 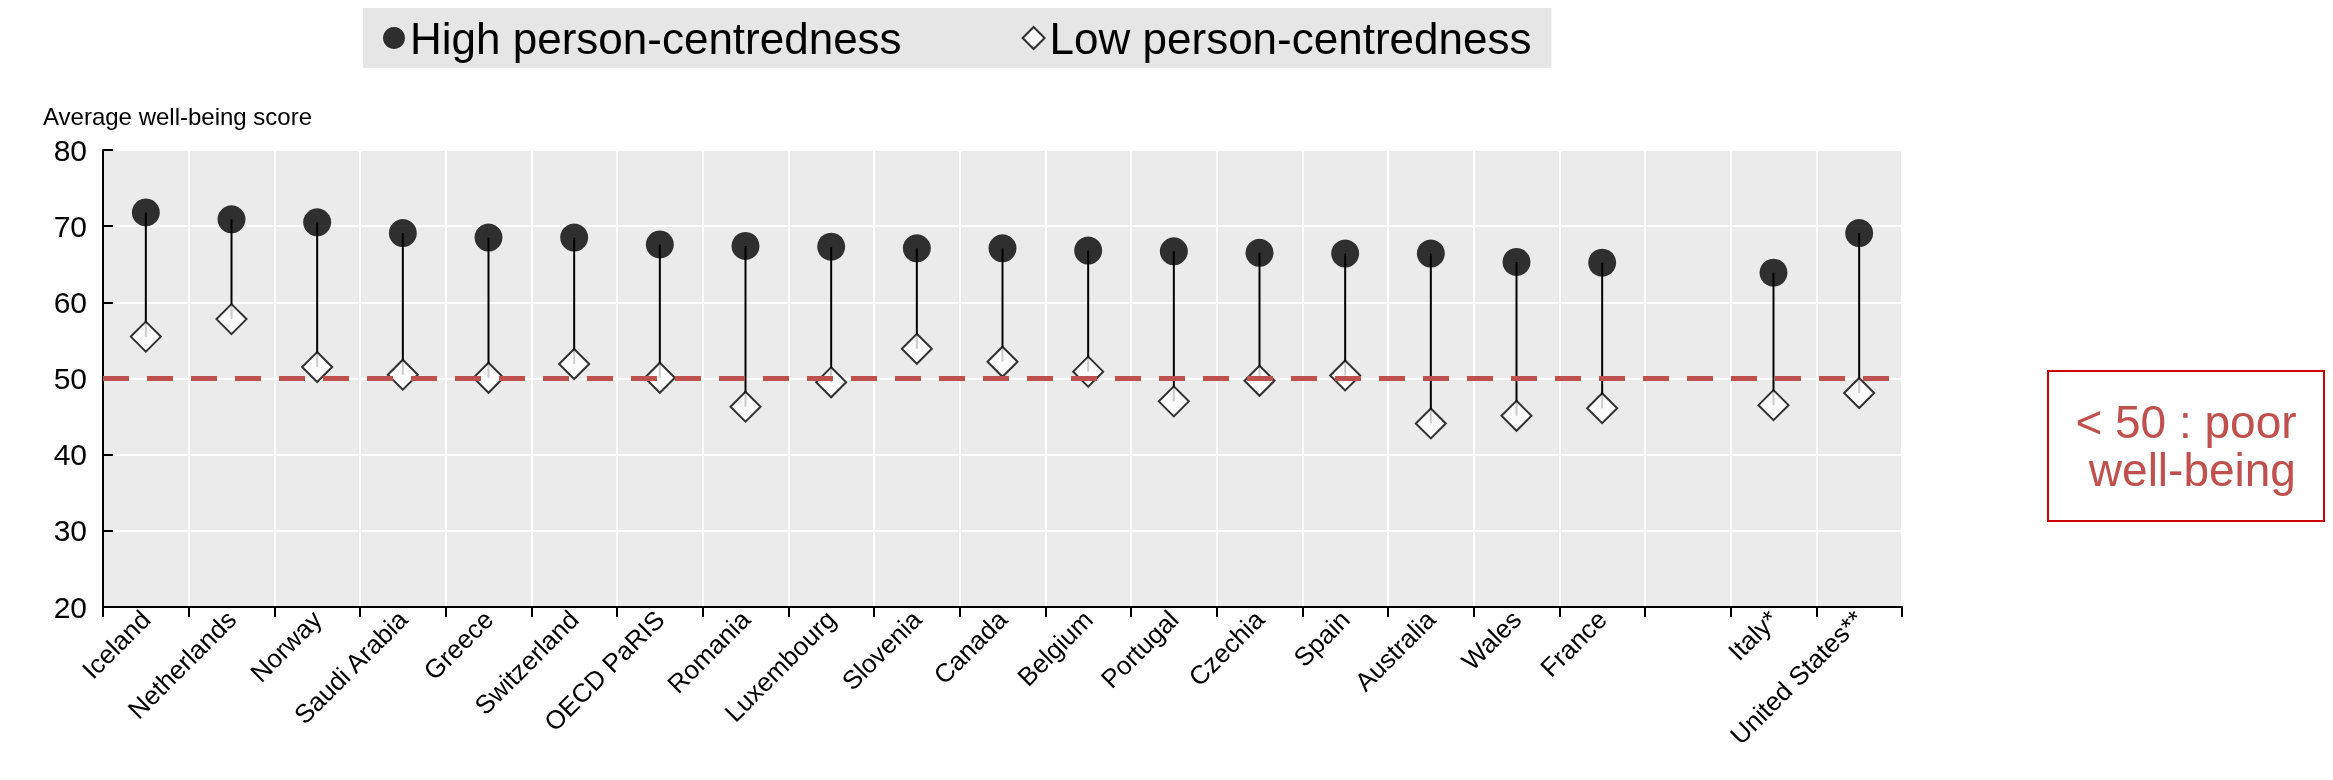 What do you see at coordinates (2186, 446) in the screenshot?
I see `ref-line-label: < 50 : poor well-being` at bounding box center [2186, 446].